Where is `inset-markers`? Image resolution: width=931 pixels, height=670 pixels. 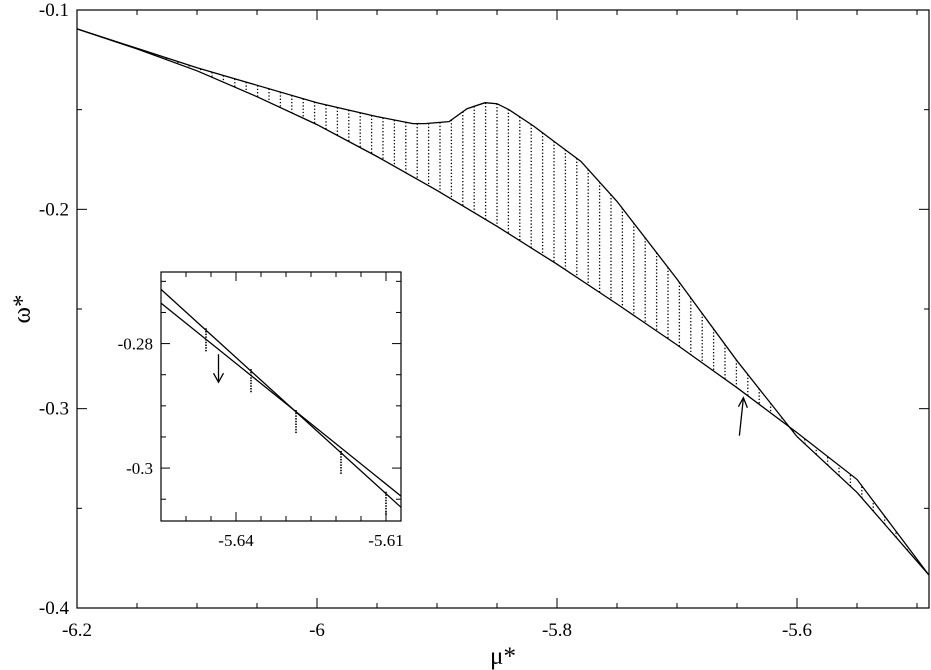 inset-markers is located at coordinates (296, 422).